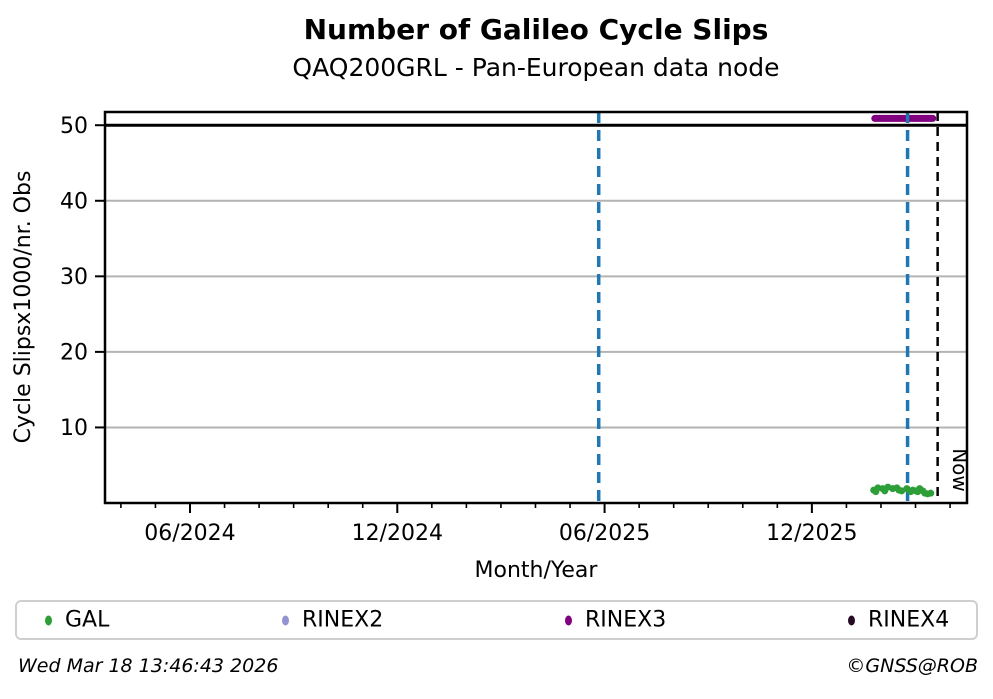 Image resolution: width=993 pixels, height=699 pixels. What do you see at coordinates (74, 428) in the screenshot?
I see `y-tick-label: 10` at bounding box center [74, 428].